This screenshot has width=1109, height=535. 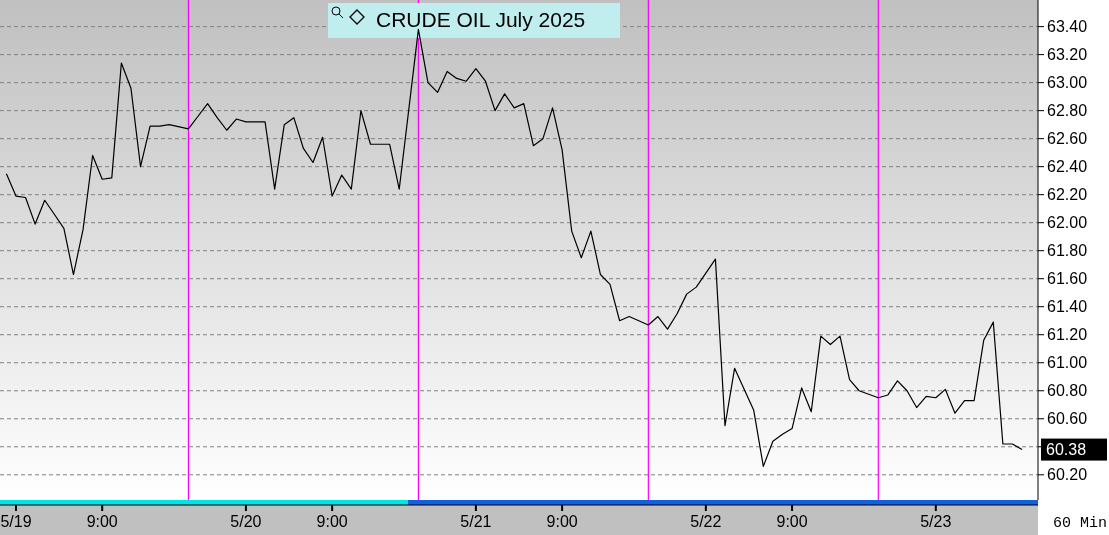 What do you see at coordinates (1067, 251) in the screenshot?
I see `y-tick-label: 61.80` at bounding box center [1067, 251].